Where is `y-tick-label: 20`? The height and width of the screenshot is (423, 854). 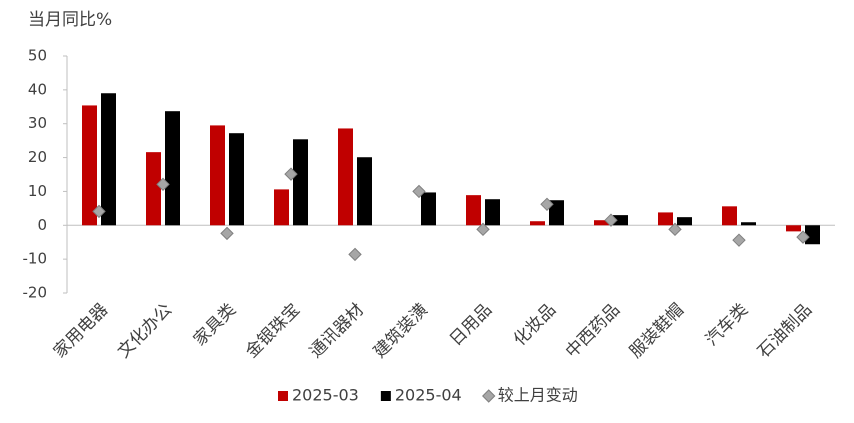
y-tick-label: 20 is located at coordinates (37, 157).